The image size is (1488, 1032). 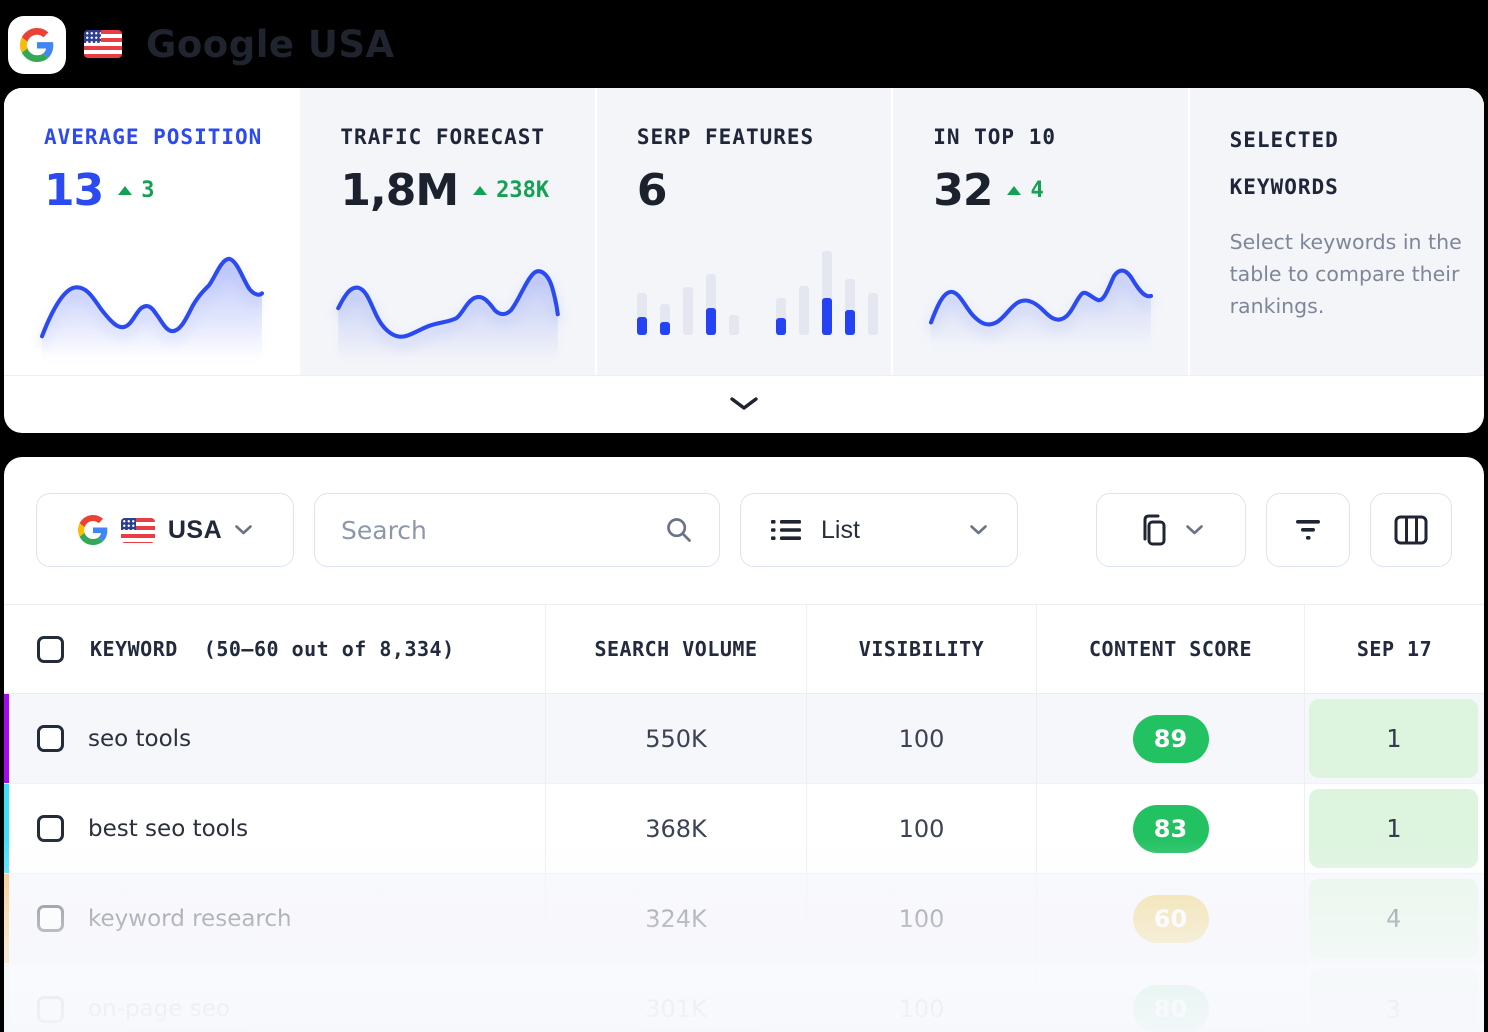 I want to click on copy-icon, so click(x=1154, y=530).